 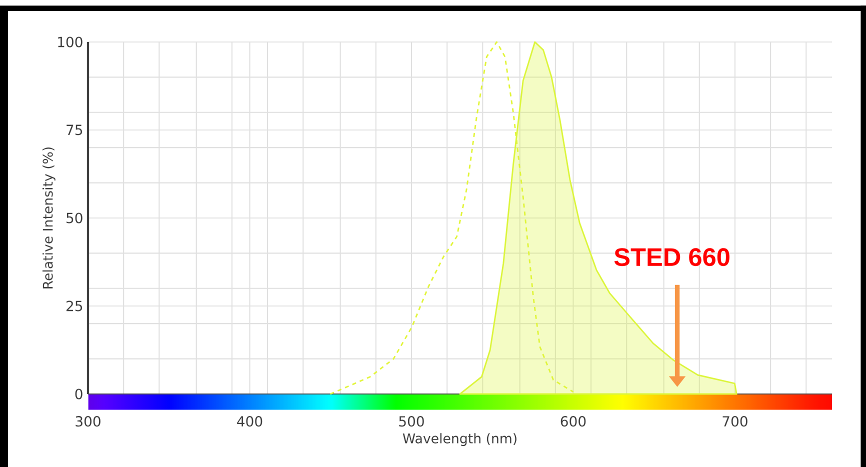 I want to click on annotation: STED 660, so click(x=672, y=257).